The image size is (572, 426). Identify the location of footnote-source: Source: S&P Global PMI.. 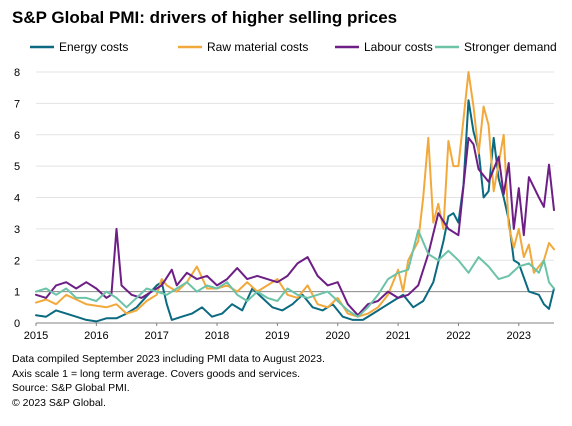
(71, 388).